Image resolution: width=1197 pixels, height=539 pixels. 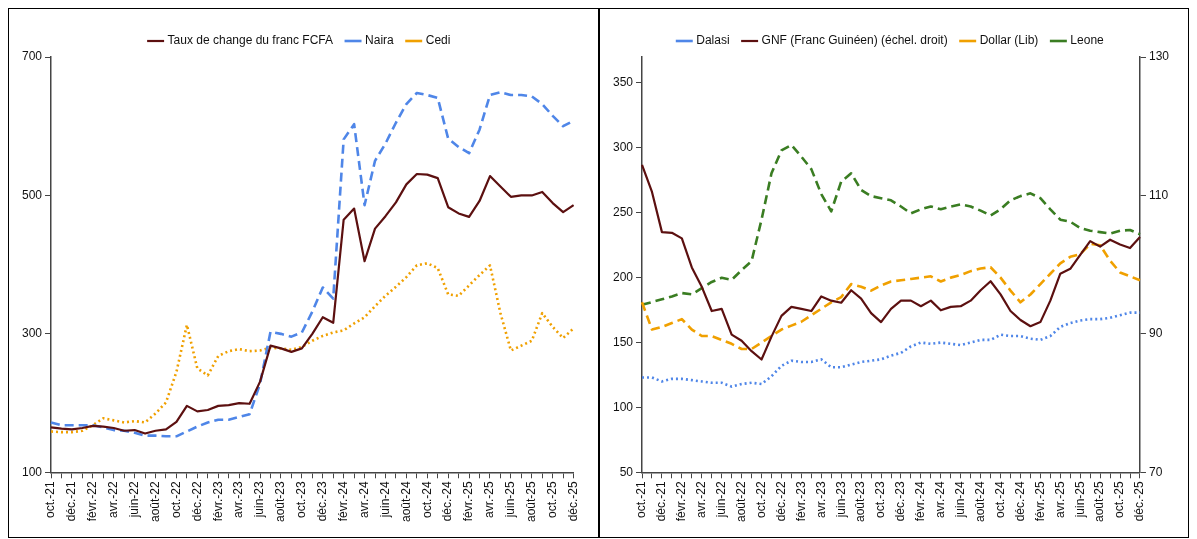 I want to click on y2-tick-label: 110, so click(x=1158, y=194).